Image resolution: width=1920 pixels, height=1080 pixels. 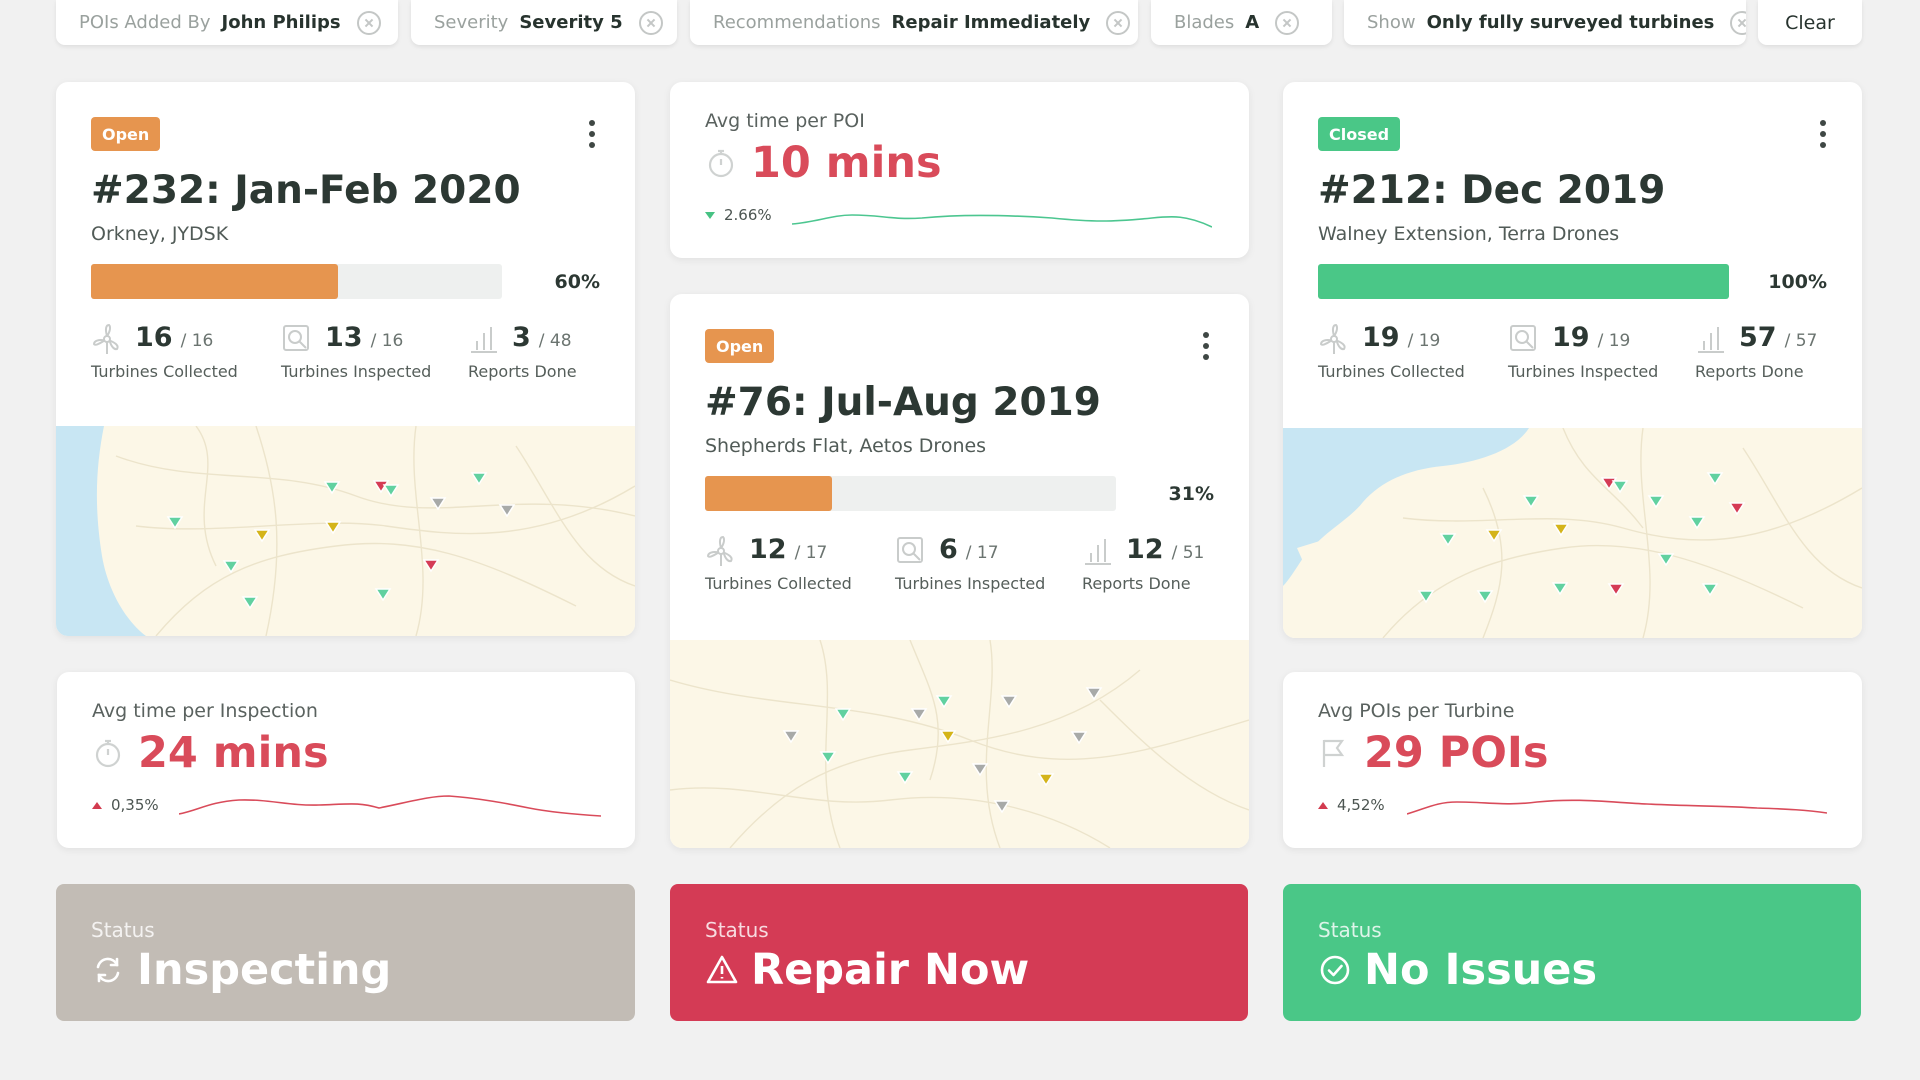 What do you see at coordinates (1188, 553) in the screenshot?
I see `stat-total: / 51` at bounding box center [1188, 553].